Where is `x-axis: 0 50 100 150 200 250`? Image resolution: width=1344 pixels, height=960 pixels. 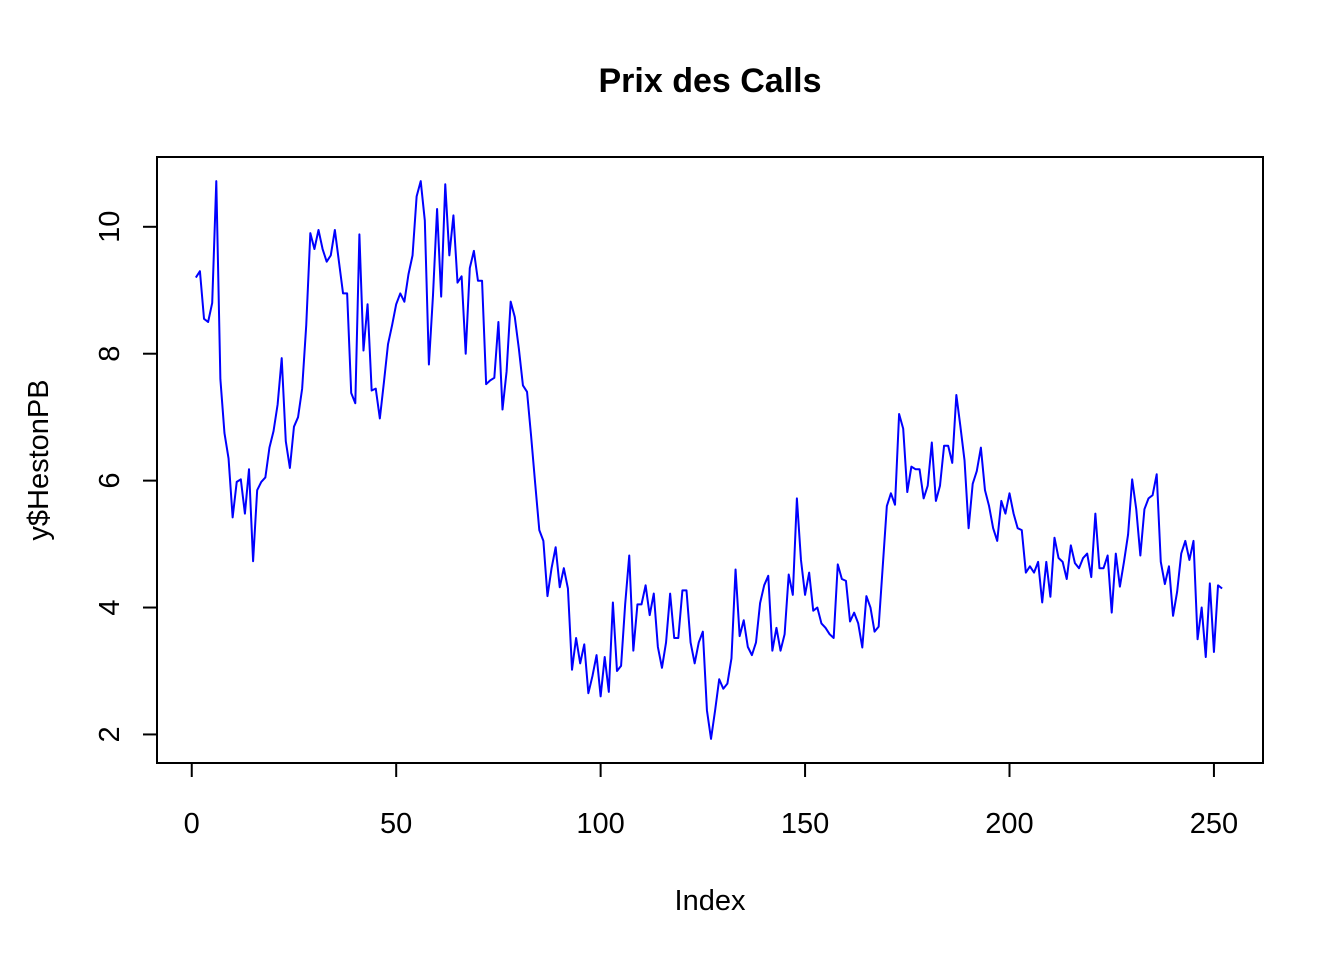 x-axis: 0 50 100 150 200 250 is located at coordinates (711, 801).